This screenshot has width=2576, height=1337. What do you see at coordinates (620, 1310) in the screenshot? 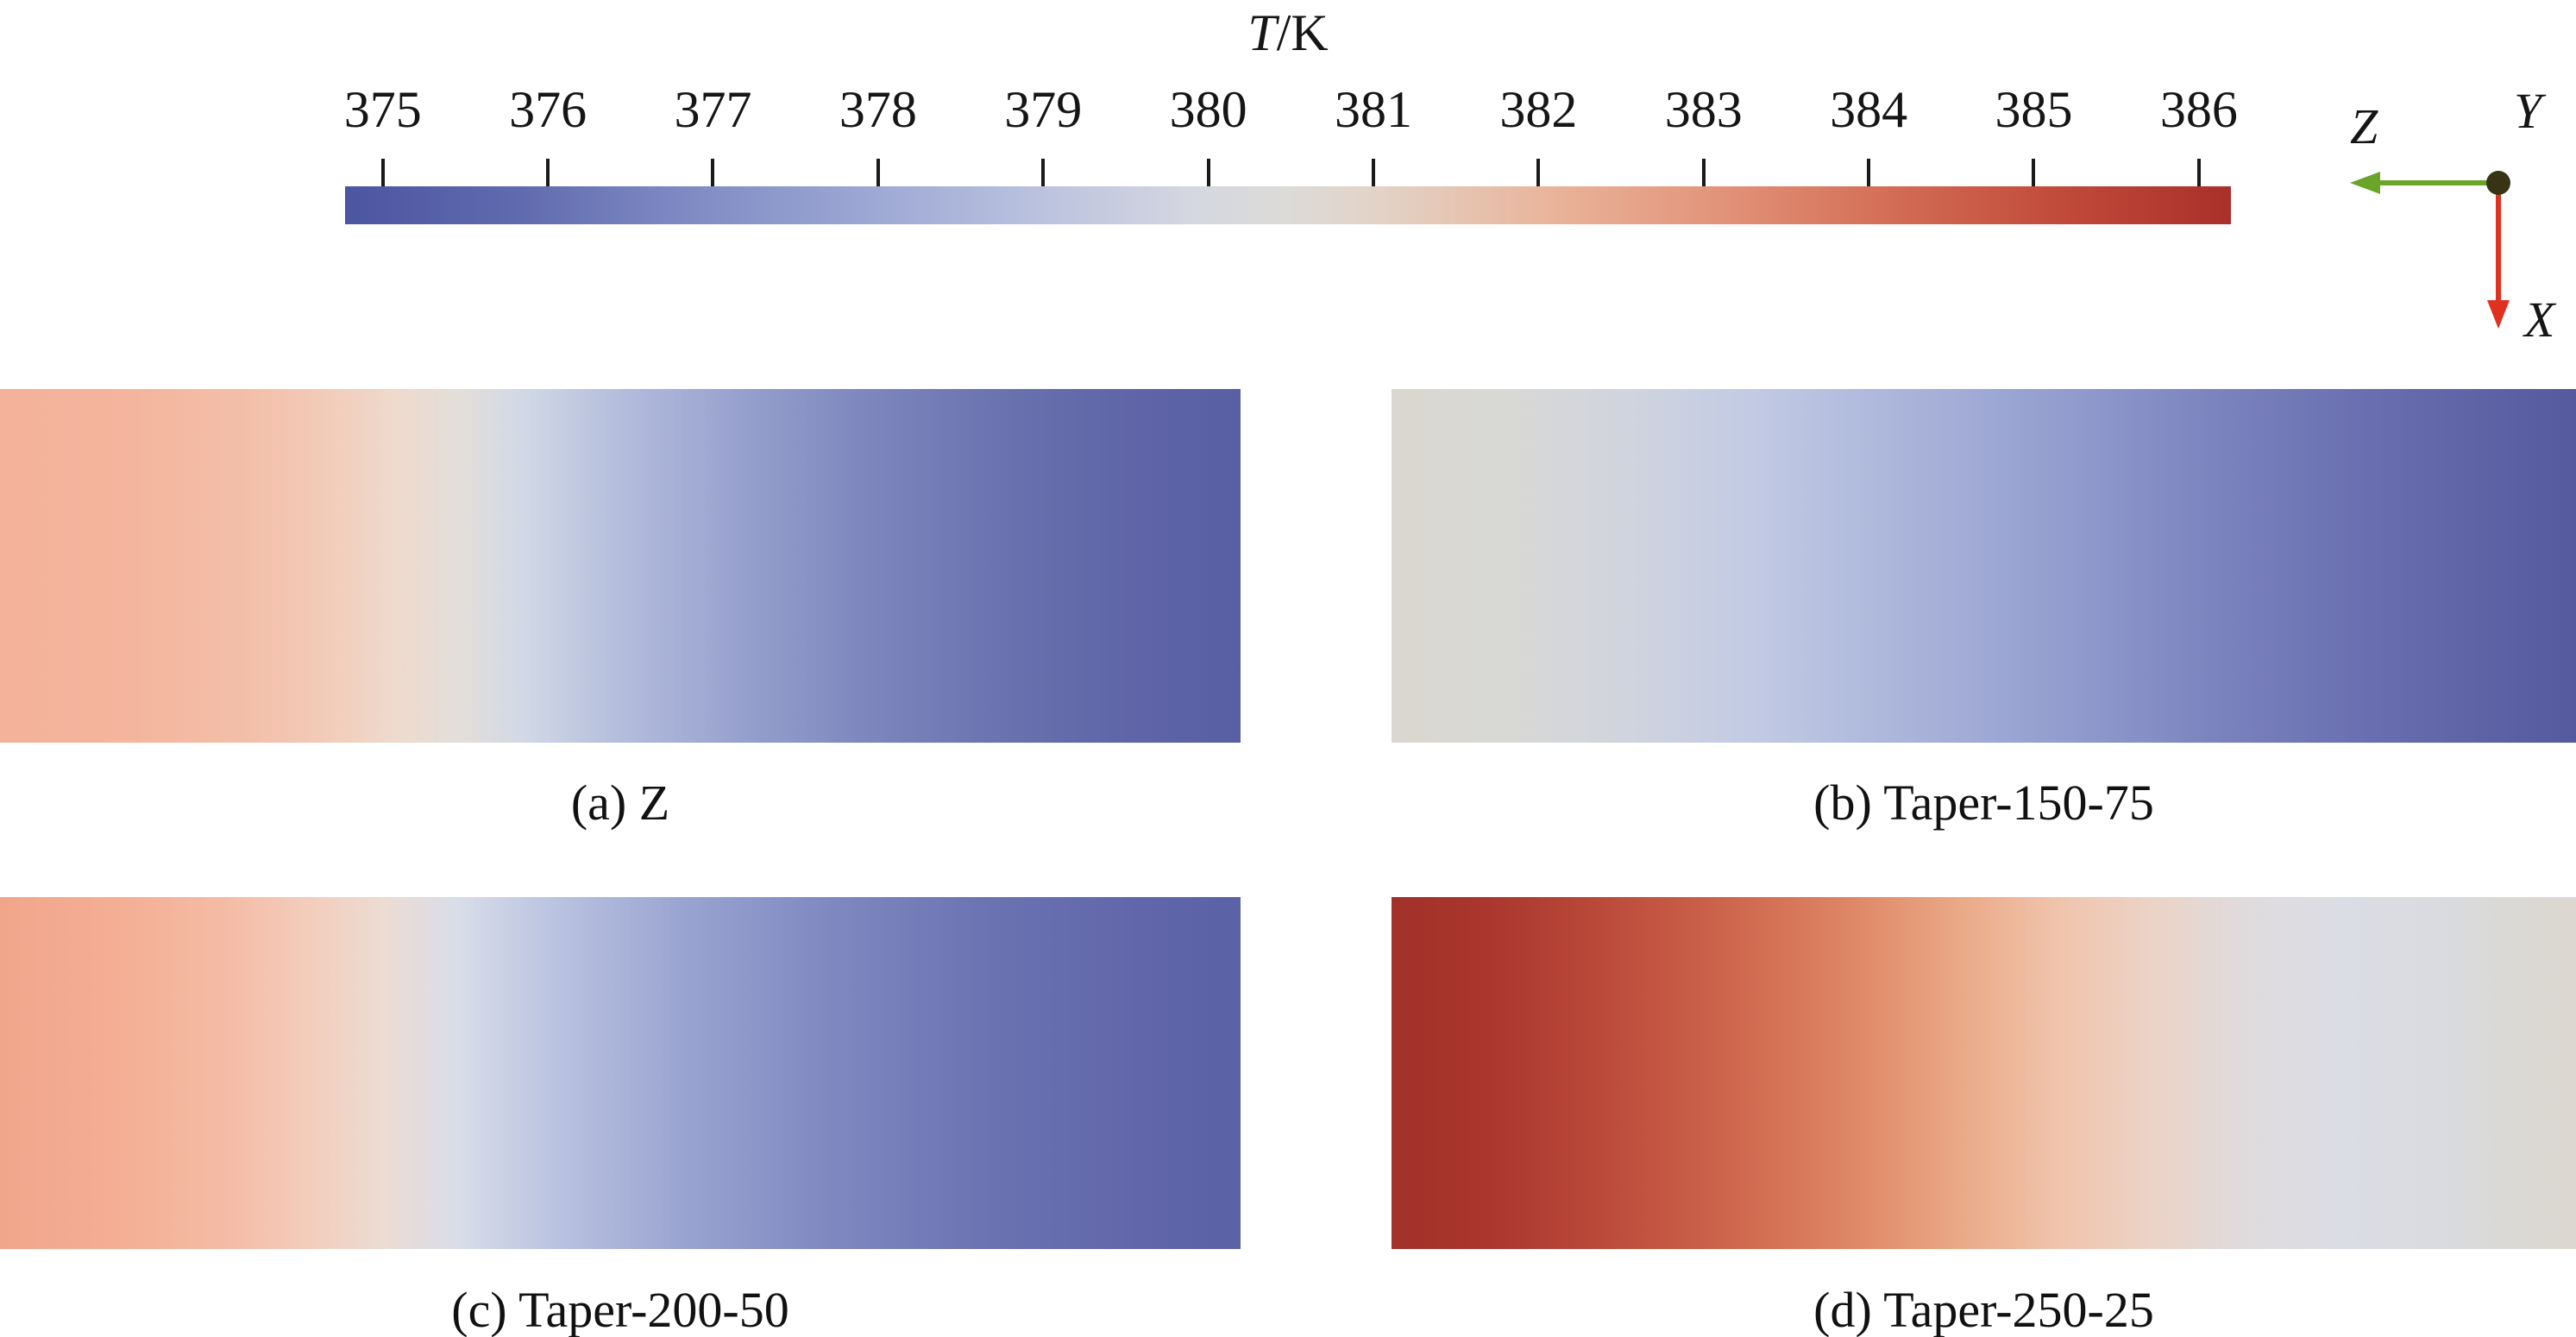
I see `caption-panel-c: (c) Taper-200-50` at bounding box center [620, 1310].